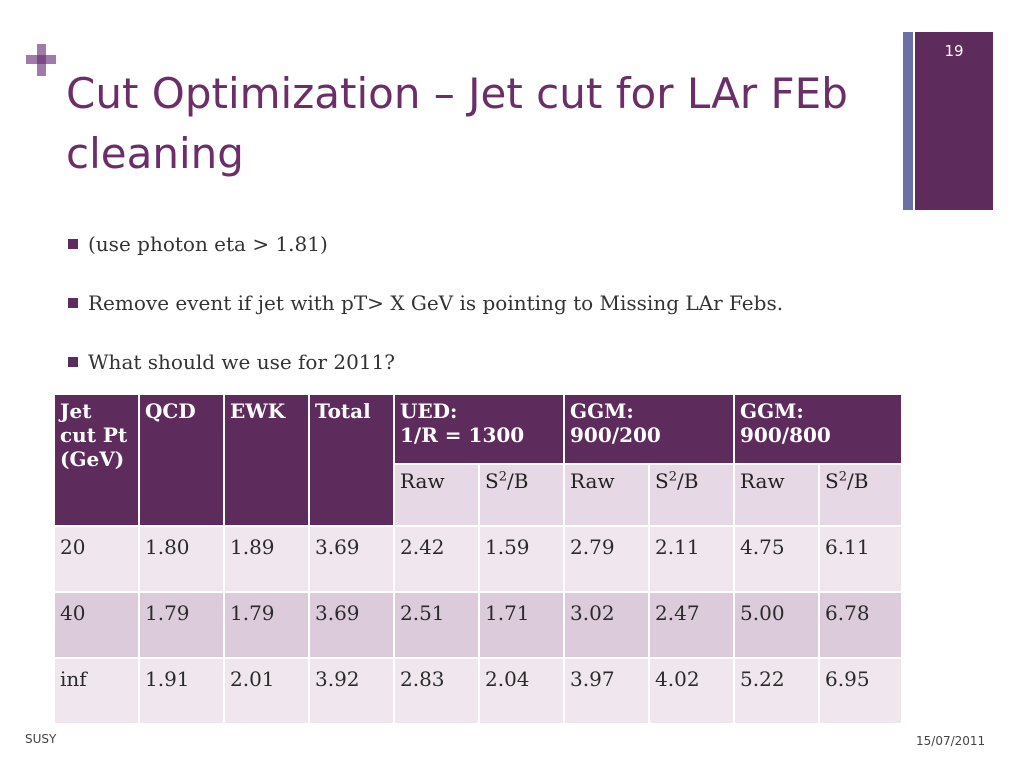 This screenshot has height=768, width=1024. I want to click on table-cell: 3.02, so click(608, 626).